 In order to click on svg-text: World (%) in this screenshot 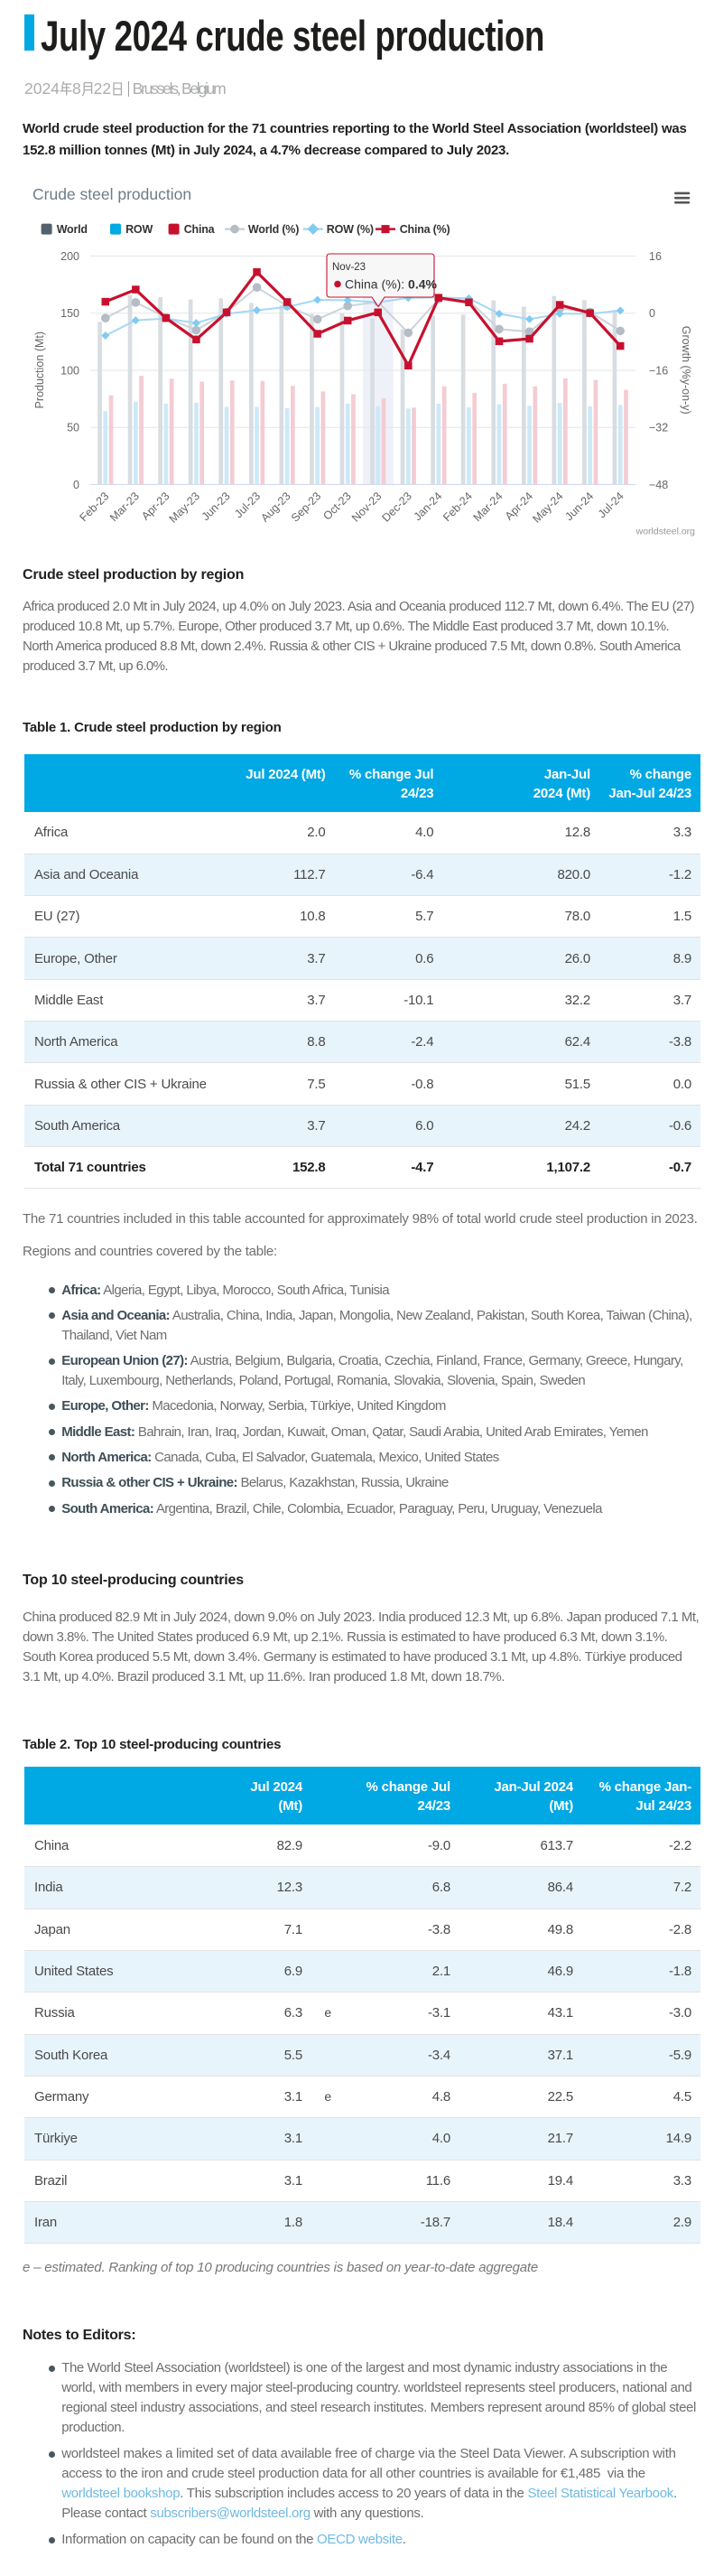, I will do `click(273, 229)`.